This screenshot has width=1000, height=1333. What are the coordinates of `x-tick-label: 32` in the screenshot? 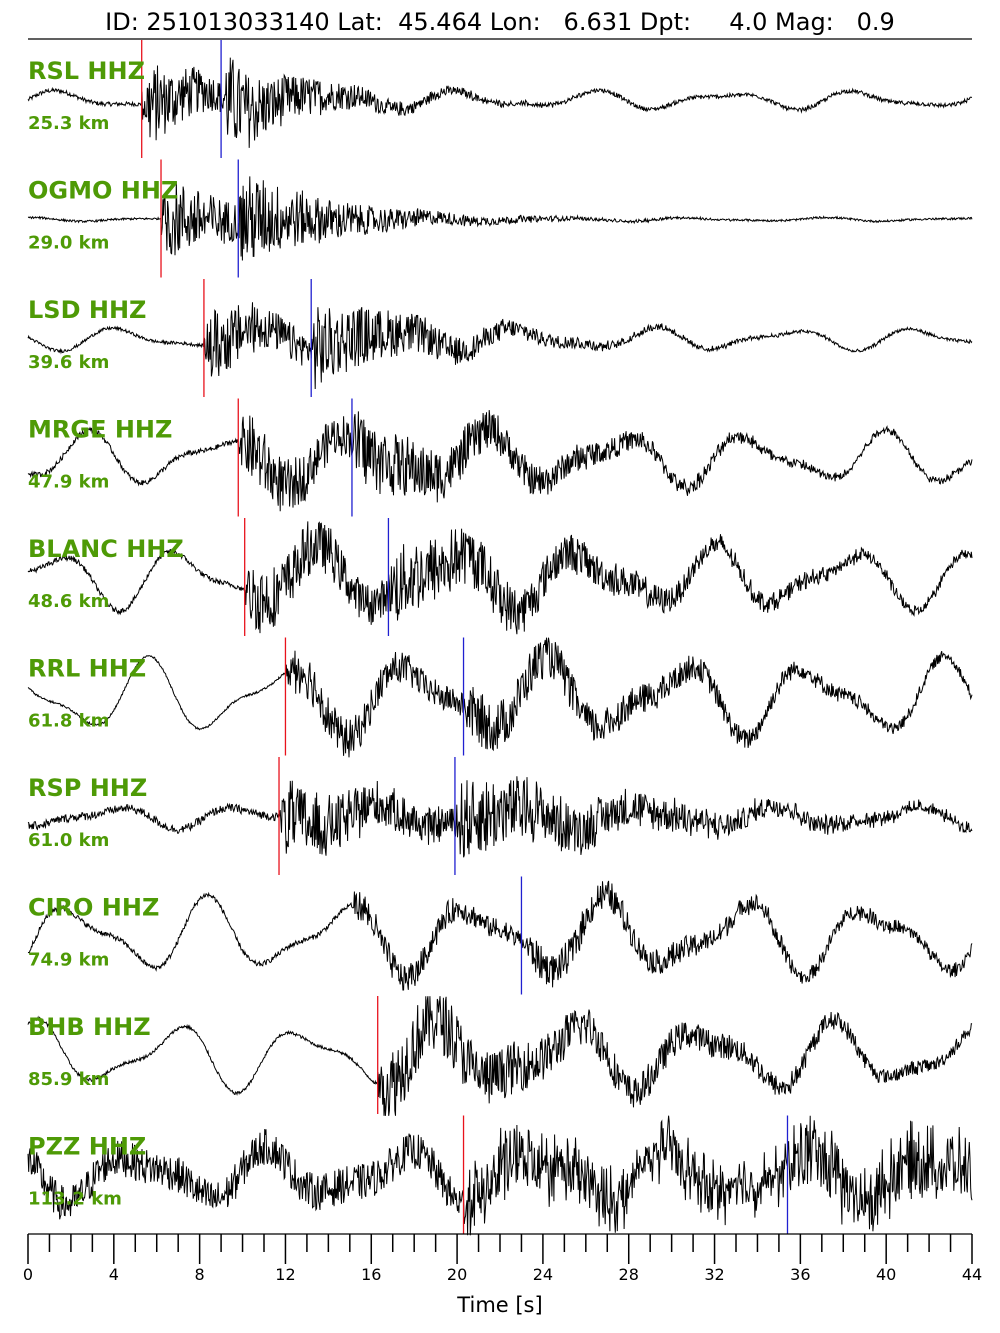 It's located at (714, 1274).